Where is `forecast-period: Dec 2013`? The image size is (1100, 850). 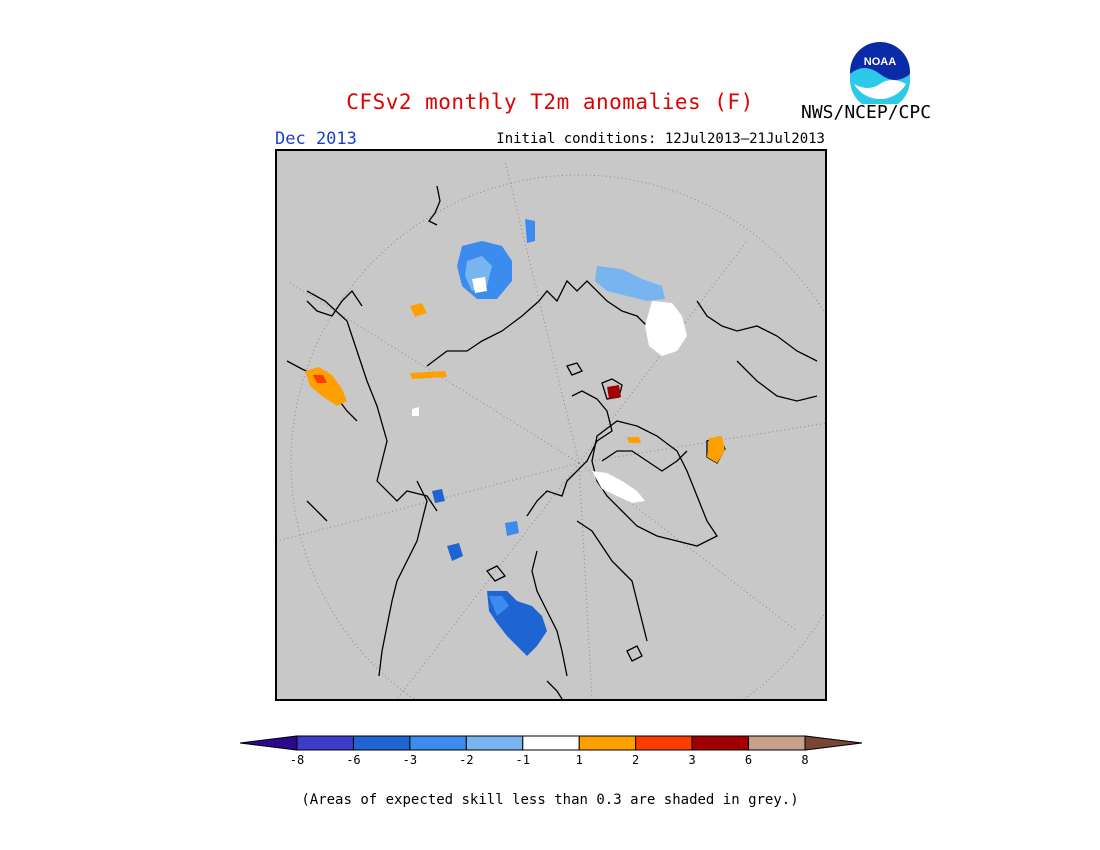
forecast-period: Dec 2013 is located at coordinates (316, 139).